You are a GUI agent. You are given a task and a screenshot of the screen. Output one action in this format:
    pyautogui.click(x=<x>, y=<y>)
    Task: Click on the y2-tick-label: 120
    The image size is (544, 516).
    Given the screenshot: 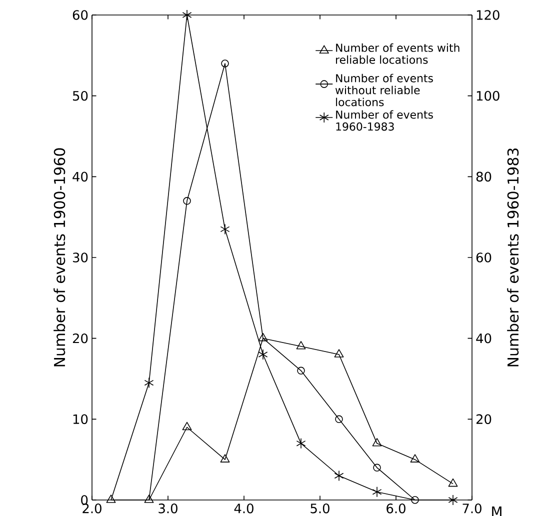 What is the action you would take?
    pyautogui.click(x=488, y=15)
    